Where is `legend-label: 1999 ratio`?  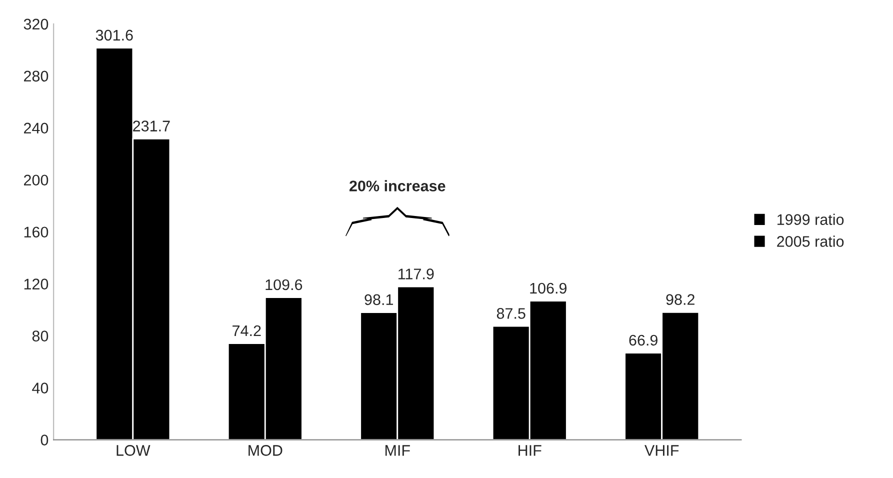
legend-label: 1999 ratio is located at coordinates (810, 219).